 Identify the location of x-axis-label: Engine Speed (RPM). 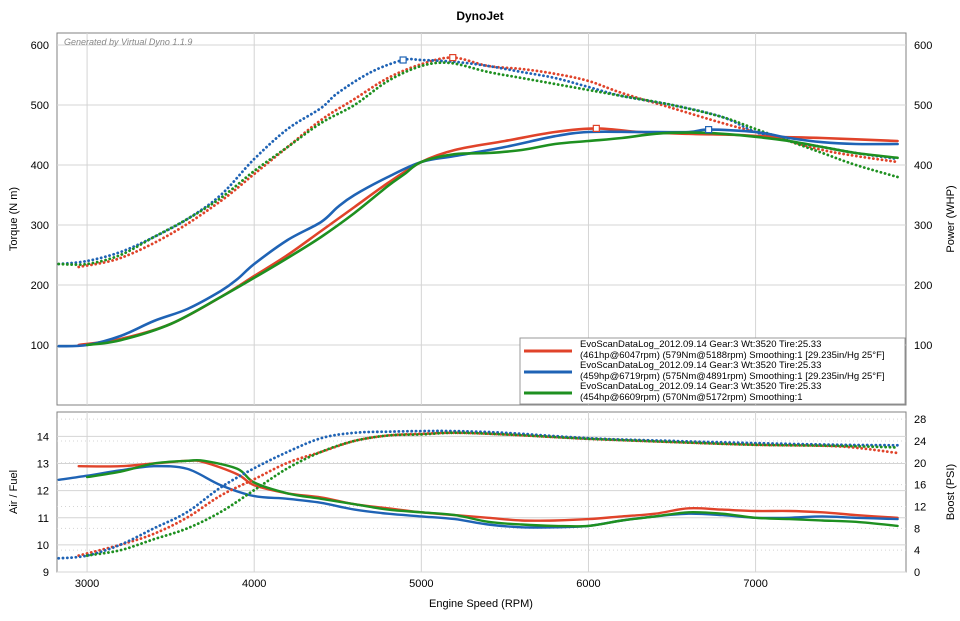
(481, 604).